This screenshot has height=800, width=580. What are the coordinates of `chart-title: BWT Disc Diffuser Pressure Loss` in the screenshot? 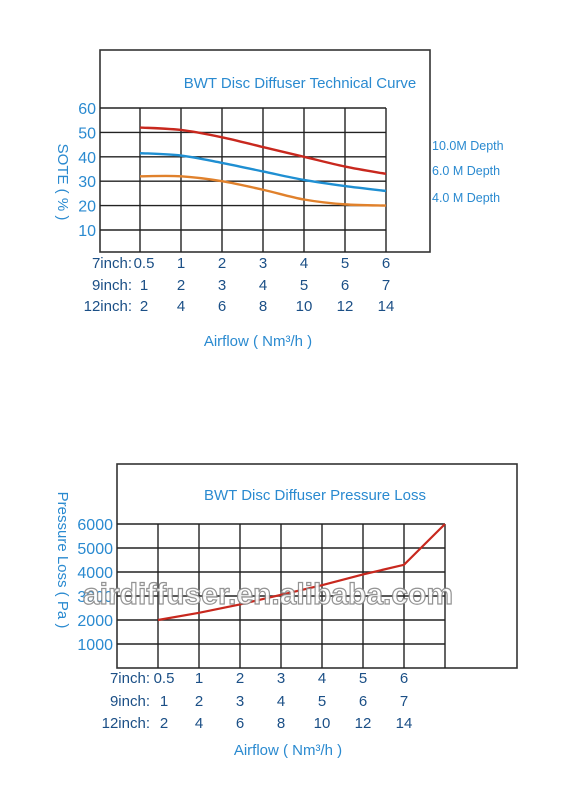 It's located at (315, 495).